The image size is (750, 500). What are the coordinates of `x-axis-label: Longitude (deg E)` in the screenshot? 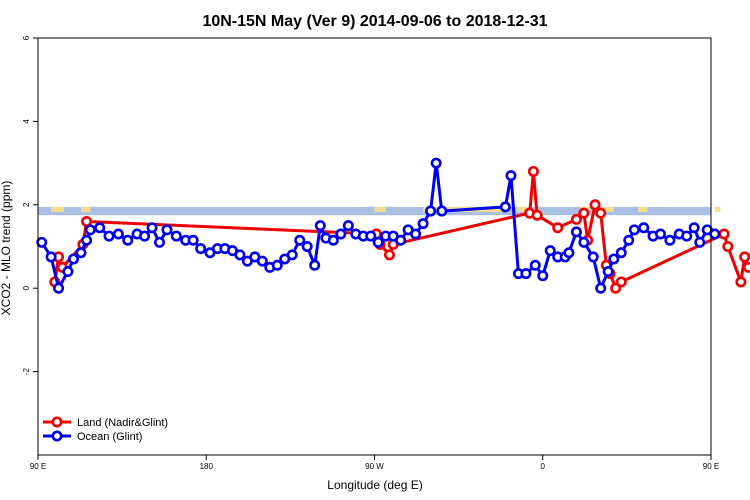 It's located at (374, 485).